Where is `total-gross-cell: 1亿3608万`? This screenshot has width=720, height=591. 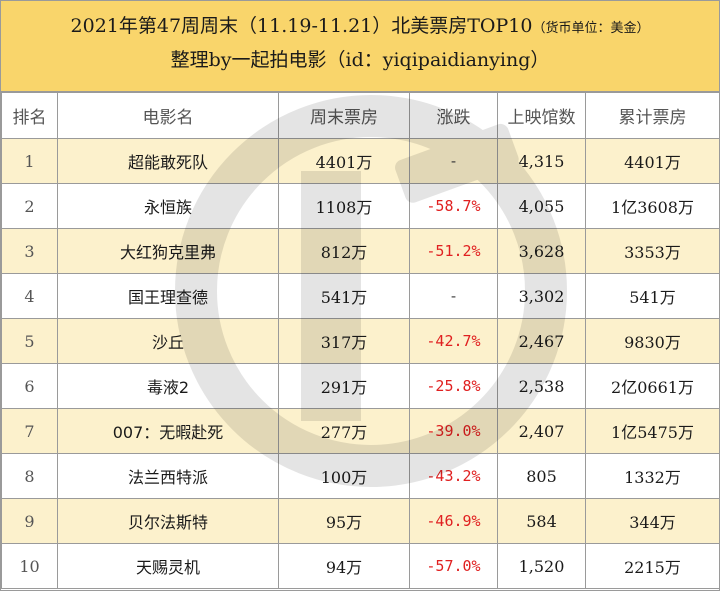
total-gross-cell: 1亿3608万 is located at coordinates (652, 206).